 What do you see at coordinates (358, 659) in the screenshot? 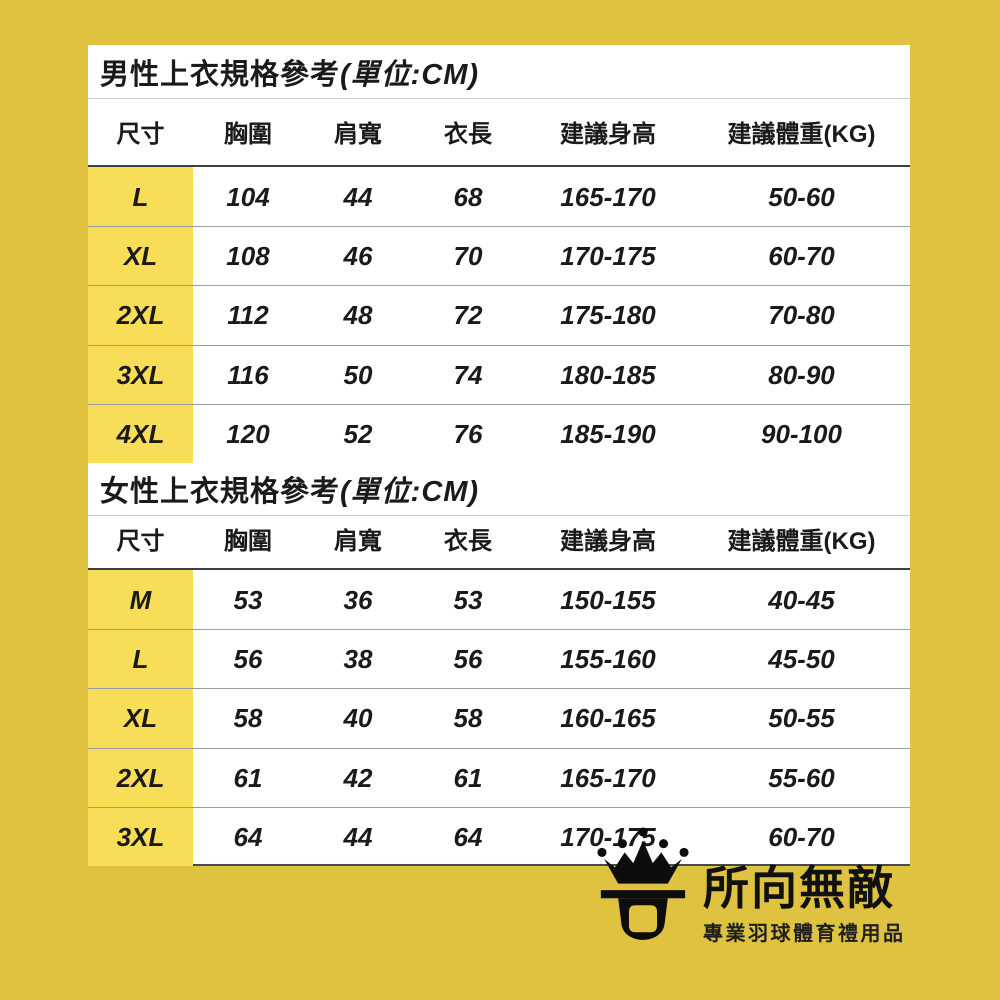
I see `shoulder-cell: 38` at bounding box center [358, 659].